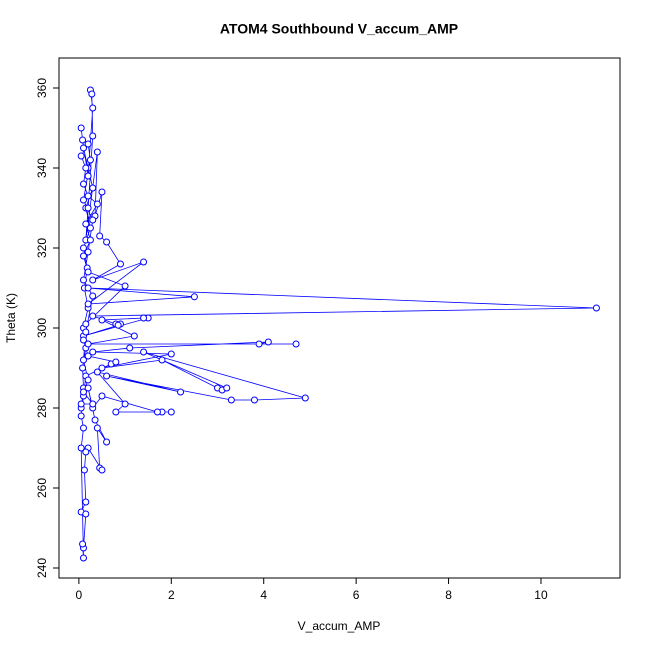 The image size is (650, 650). I want to click on x-tick-label: 0, so click(79, 595).